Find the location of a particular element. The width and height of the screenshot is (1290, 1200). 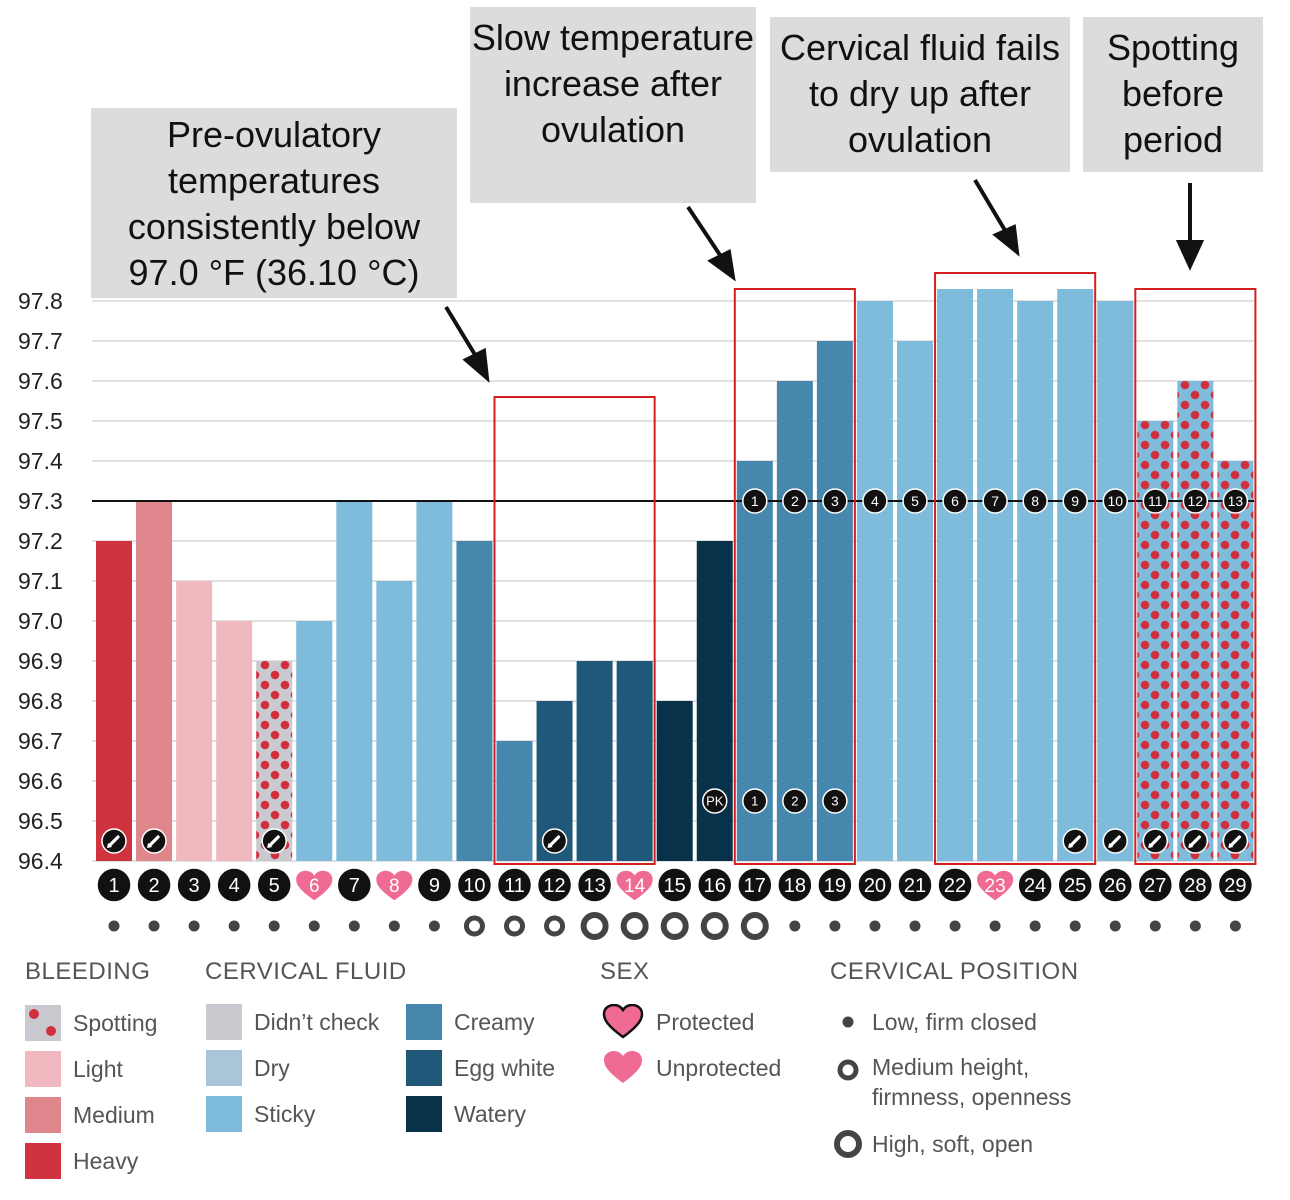

legend-label: Light is located at coordinates (98, 1068).